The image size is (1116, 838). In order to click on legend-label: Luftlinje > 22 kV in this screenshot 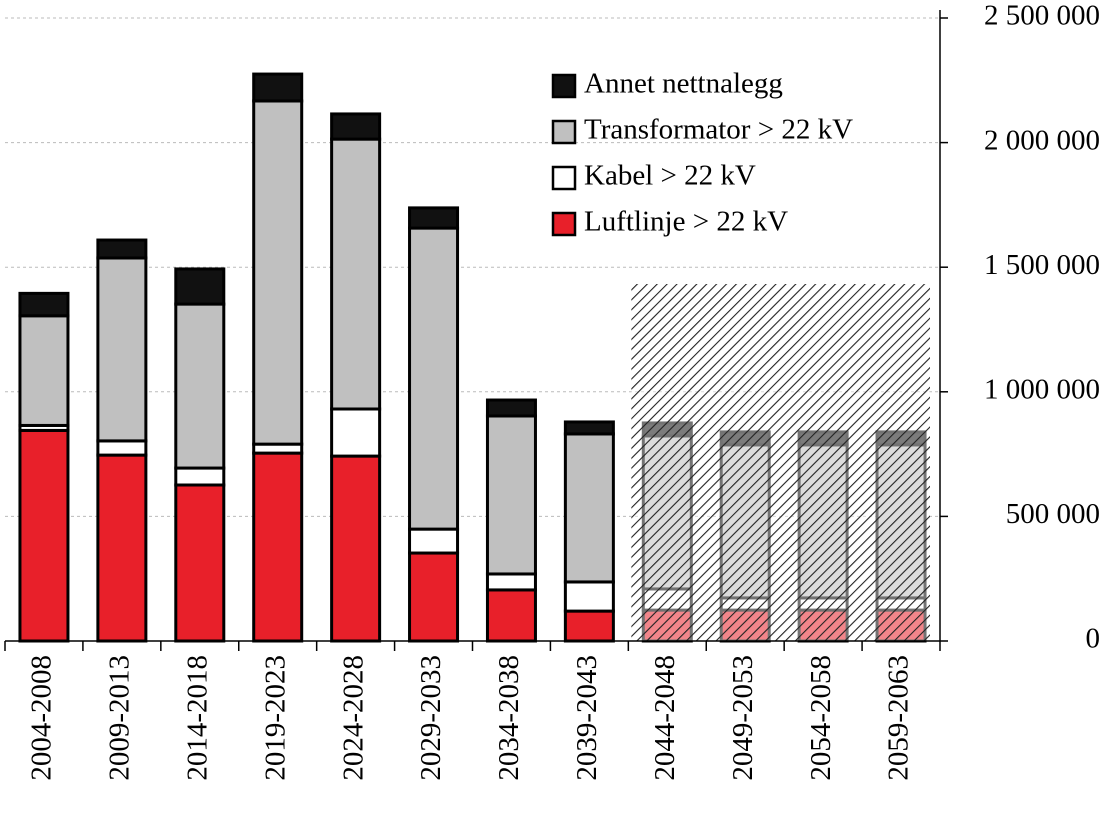, I will do `click(686, 222)`.